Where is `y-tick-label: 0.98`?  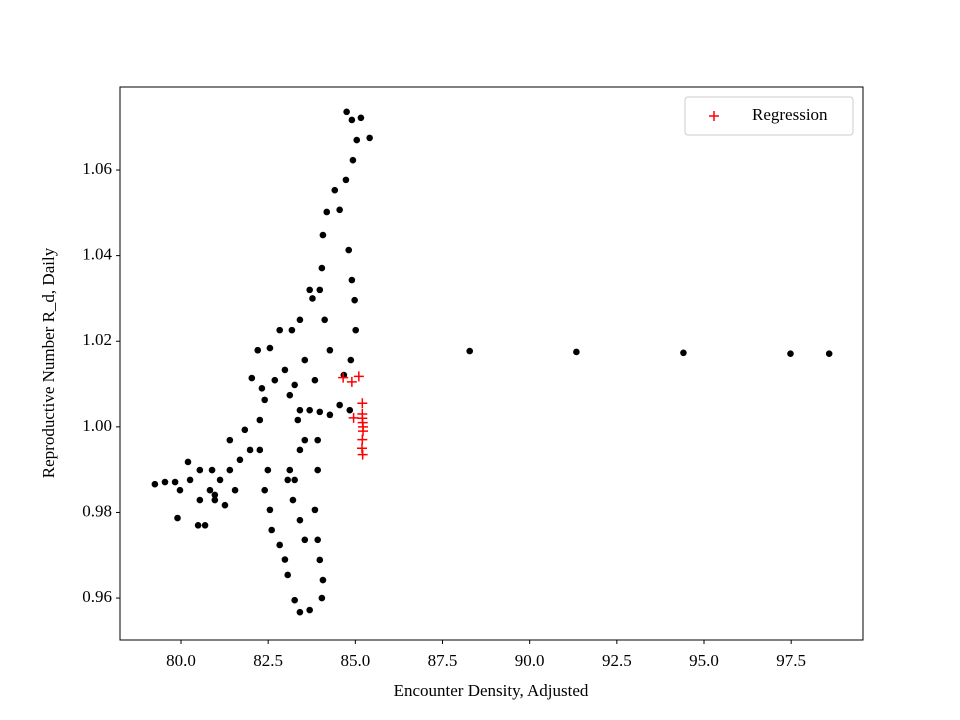 y-tick-label: 0.98 is located at coordinates (97, 510).